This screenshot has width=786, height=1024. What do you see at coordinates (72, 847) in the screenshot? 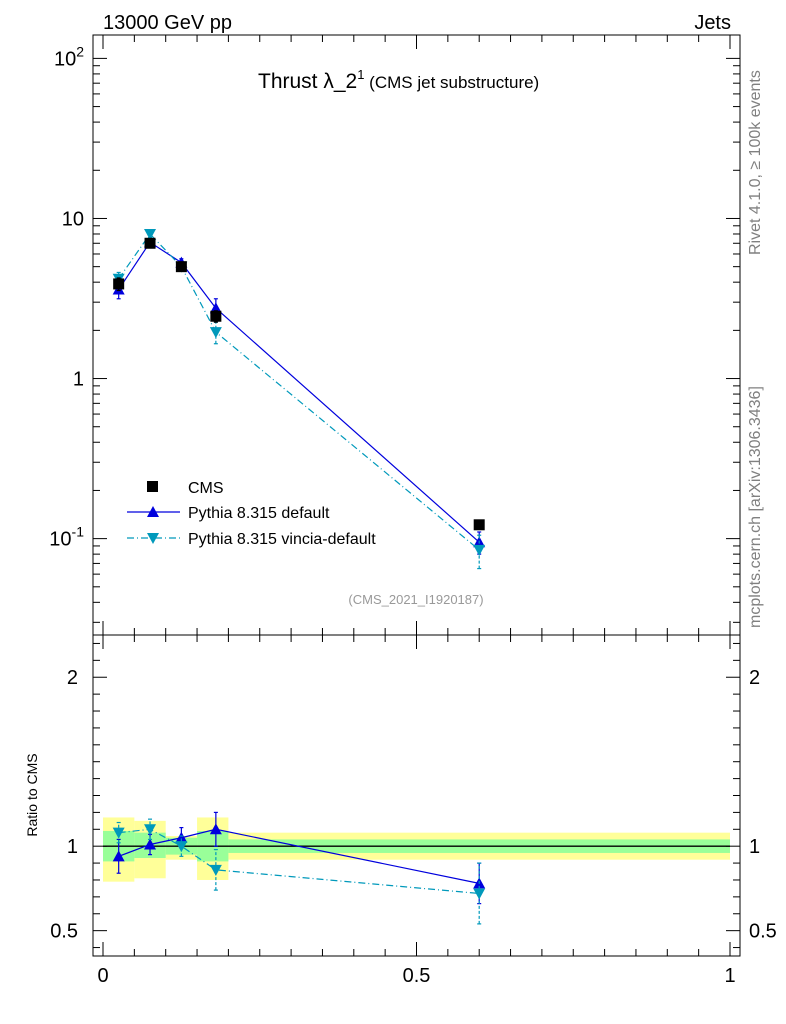
I see `ratio-y-tick-label-left: 1` at bounding box center [72, 847].